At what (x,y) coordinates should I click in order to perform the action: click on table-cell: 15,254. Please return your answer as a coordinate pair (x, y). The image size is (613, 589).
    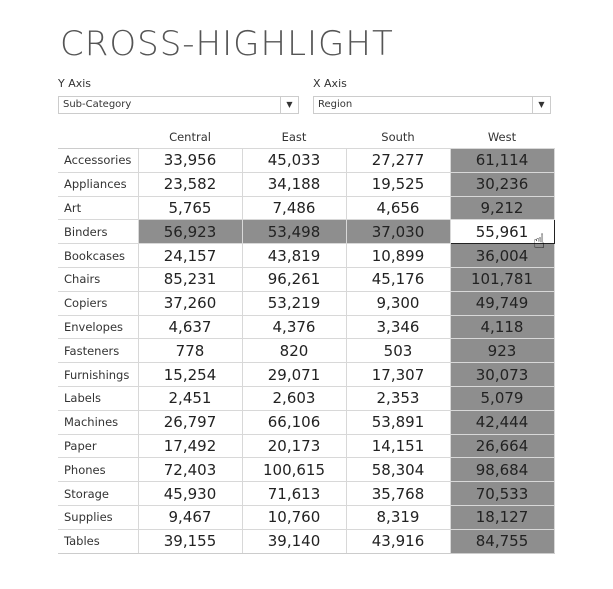
    Looking at the image, I should click on (190, 374).